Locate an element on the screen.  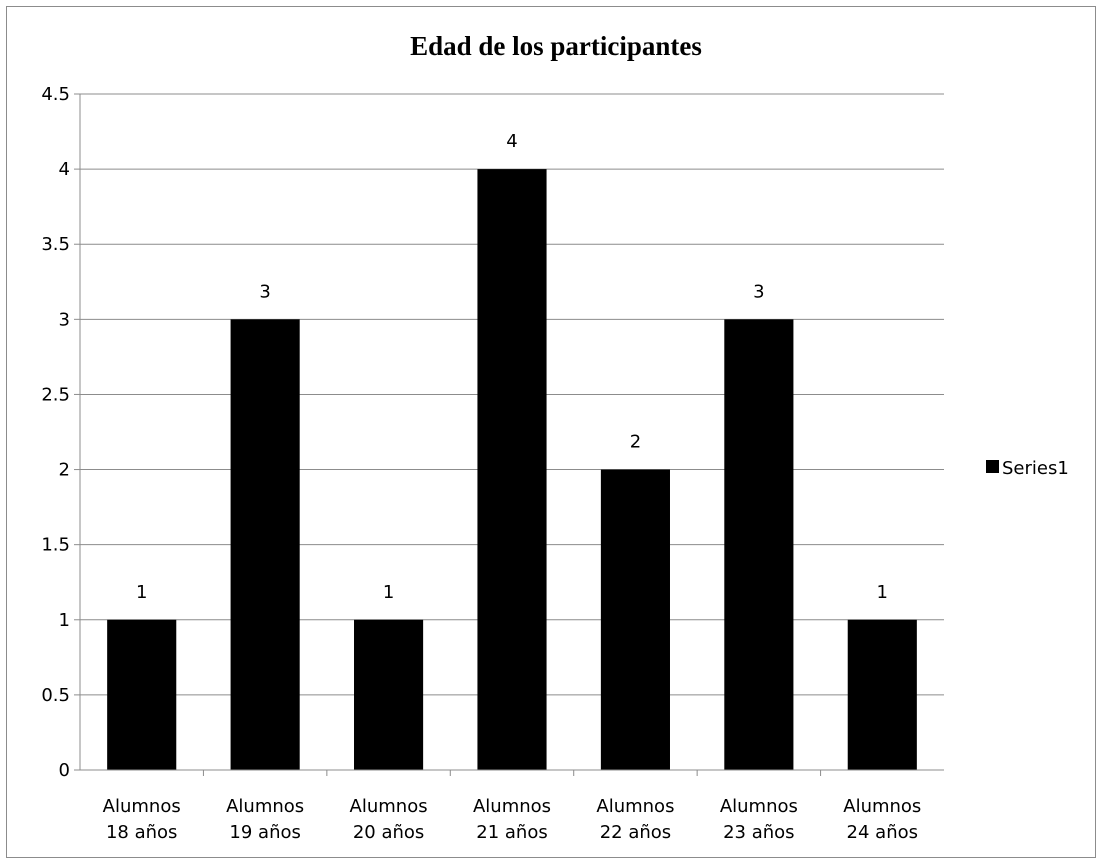
y-tick-label: 1.5 is located at coordinates (55, 545).